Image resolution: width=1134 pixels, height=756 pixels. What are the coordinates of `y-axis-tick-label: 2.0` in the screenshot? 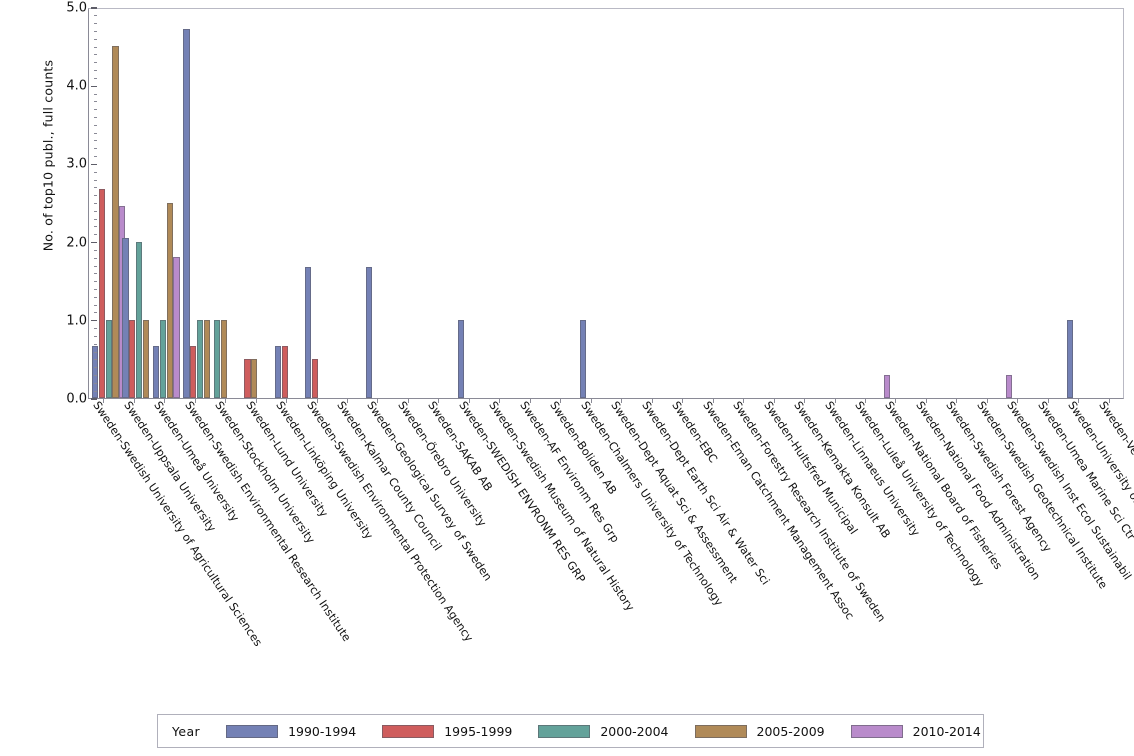 It's located at (76, 243).